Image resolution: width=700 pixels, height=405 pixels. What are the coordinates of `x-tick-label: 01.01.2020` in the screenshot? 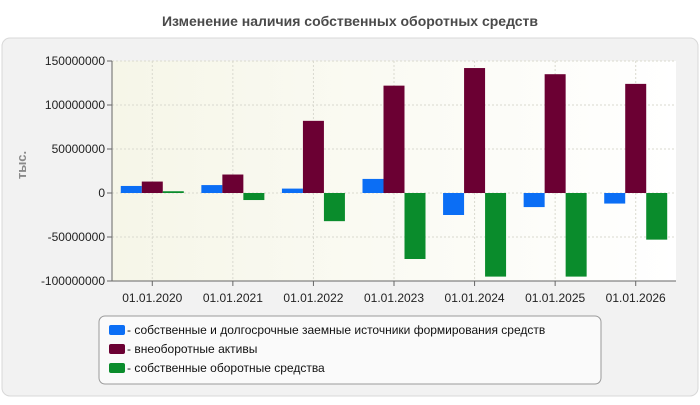 It's located at (152, 298).